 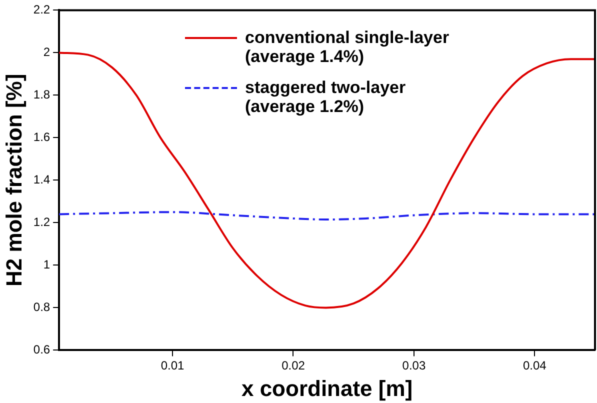 What do you see at coordinates (414, 365) in the screenshot?
I see `x-tick-label: 0.03` at bounding box center [414, 365].